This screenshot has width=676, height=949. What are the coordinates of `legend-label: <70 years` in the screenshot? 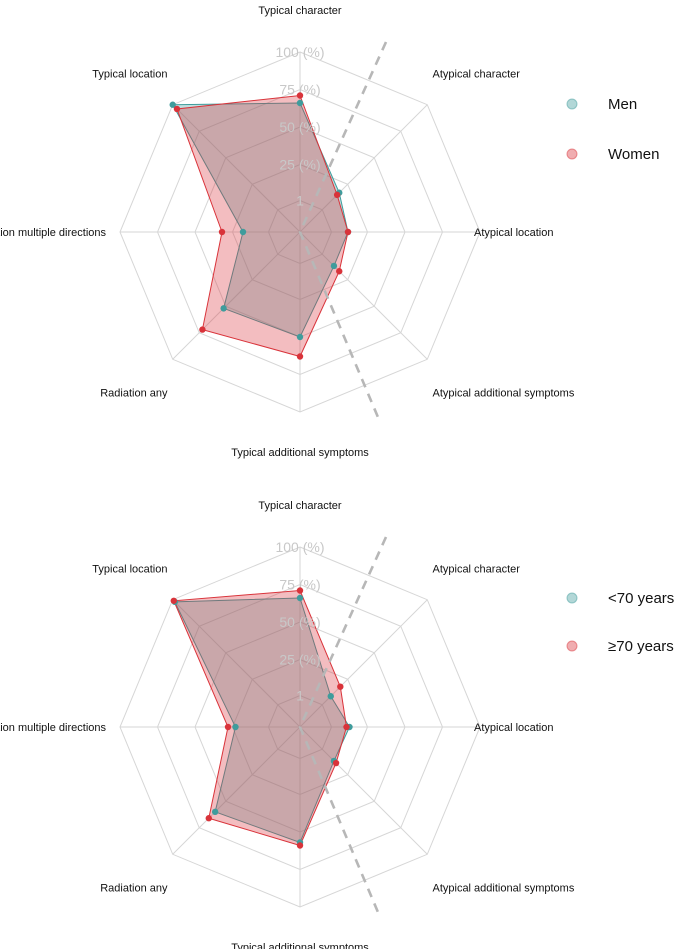 It's located at (641, 598).